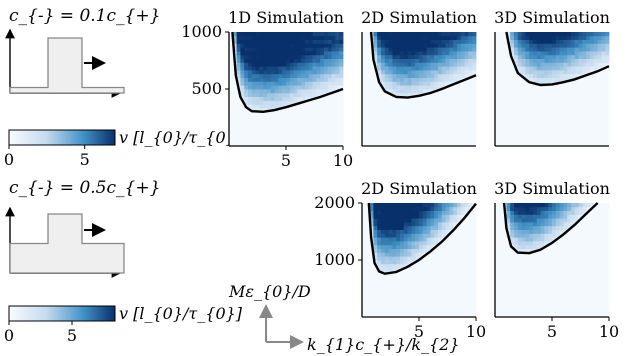  I want to click on colorbar-1: 0 5 v [l_{0}/τ_{0}], so click(123, 148).